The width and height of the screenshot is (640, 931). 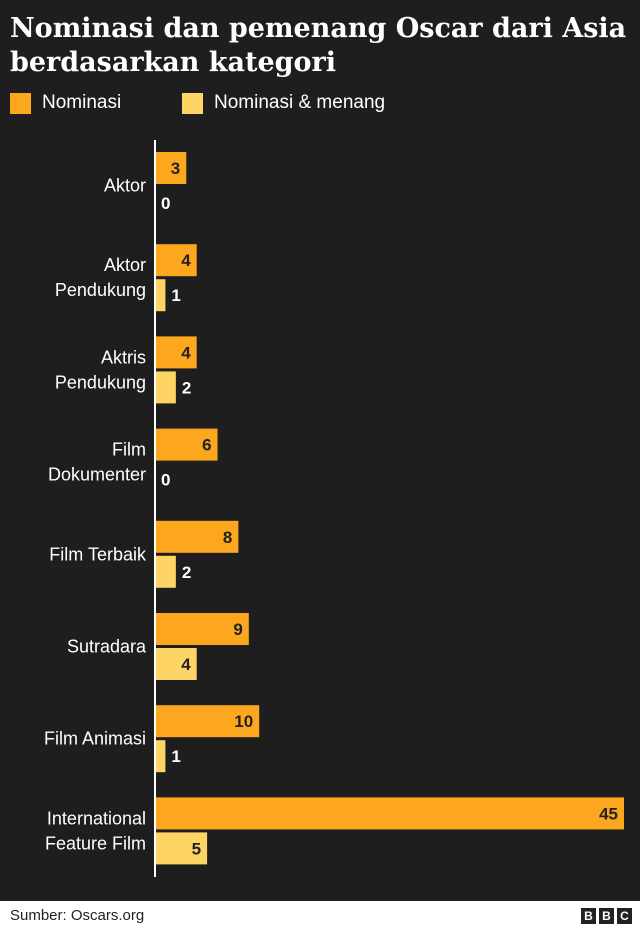 I want to click on legend-label-nominasi: Nominasi, so click(x=82, y=102).